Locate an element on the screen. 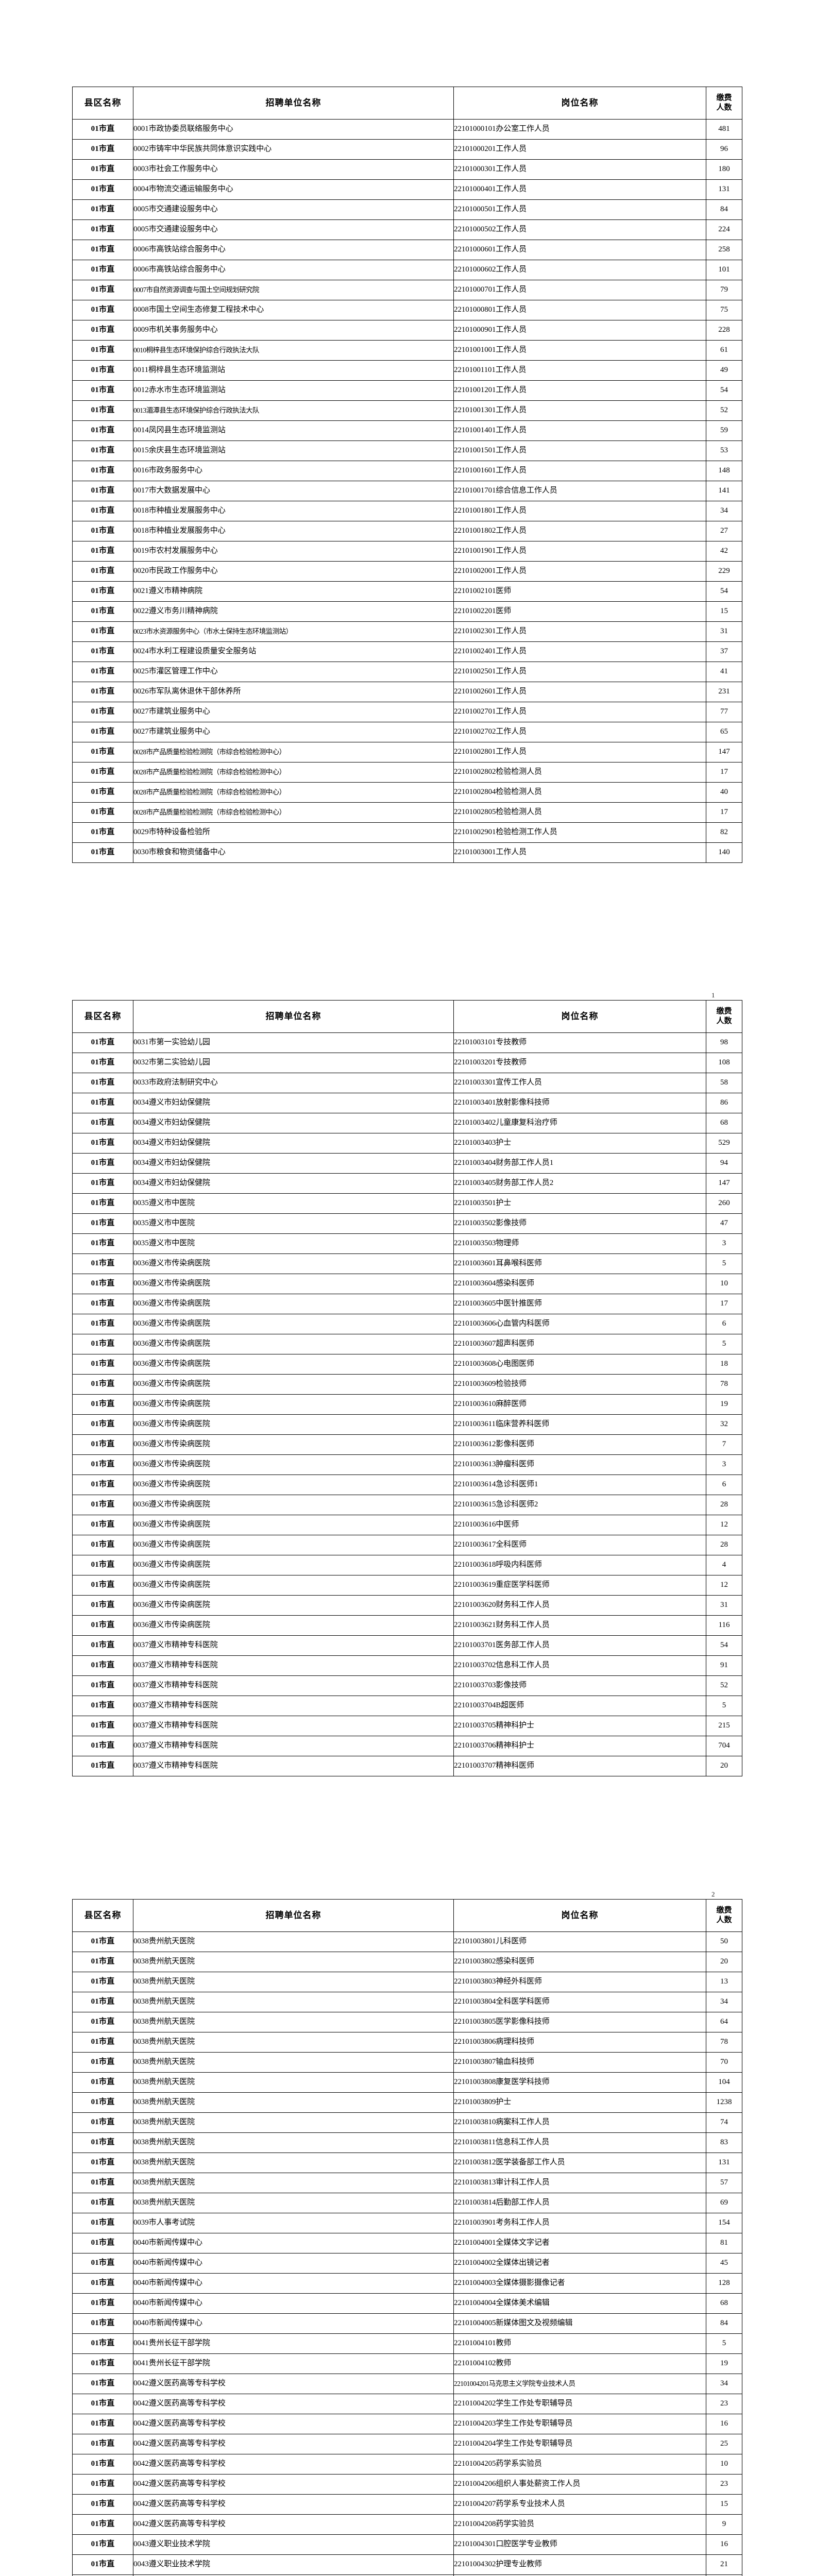 The image size is (814, 2576). cell-post: 22101004102教师 is located at coordinates (579, 2363).